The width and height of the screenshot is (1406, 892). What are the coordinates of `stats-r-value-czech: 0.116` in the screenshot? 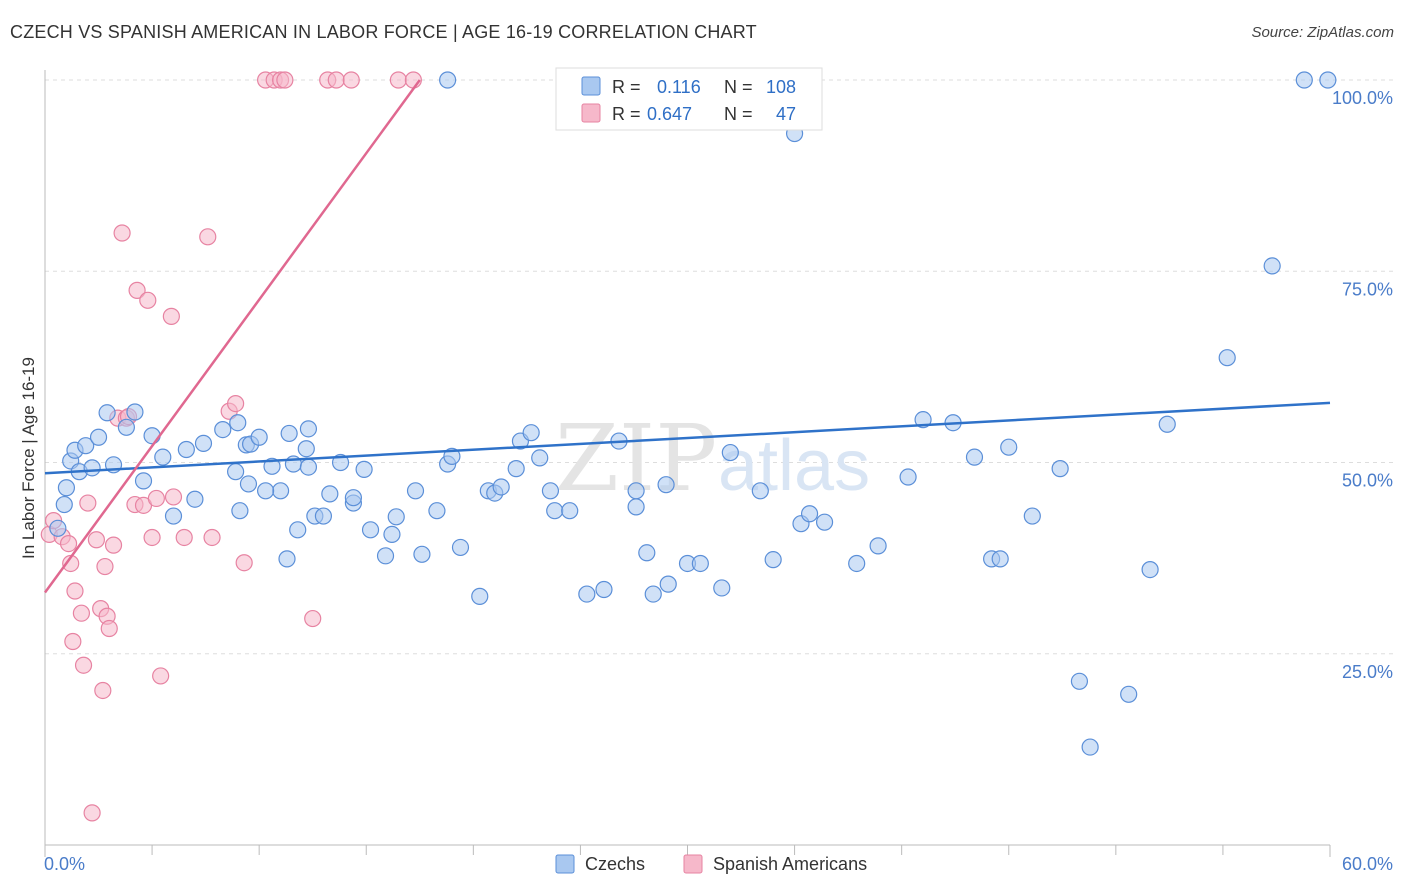 It's located at (679, 87).